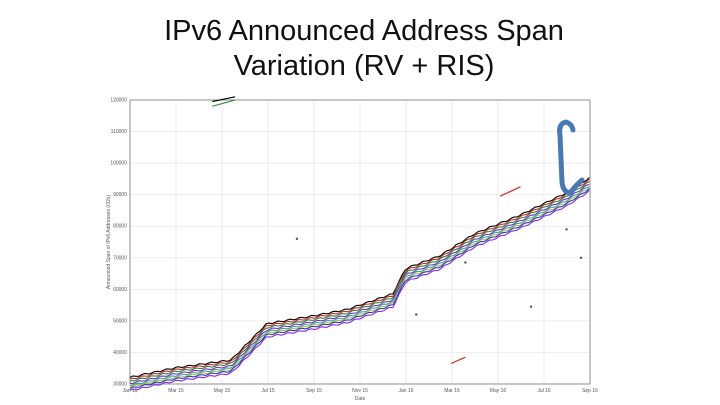 The height and width of the screenshot is (405, 720). I want to click on y-tick-label: 30000, so click(120, 385).